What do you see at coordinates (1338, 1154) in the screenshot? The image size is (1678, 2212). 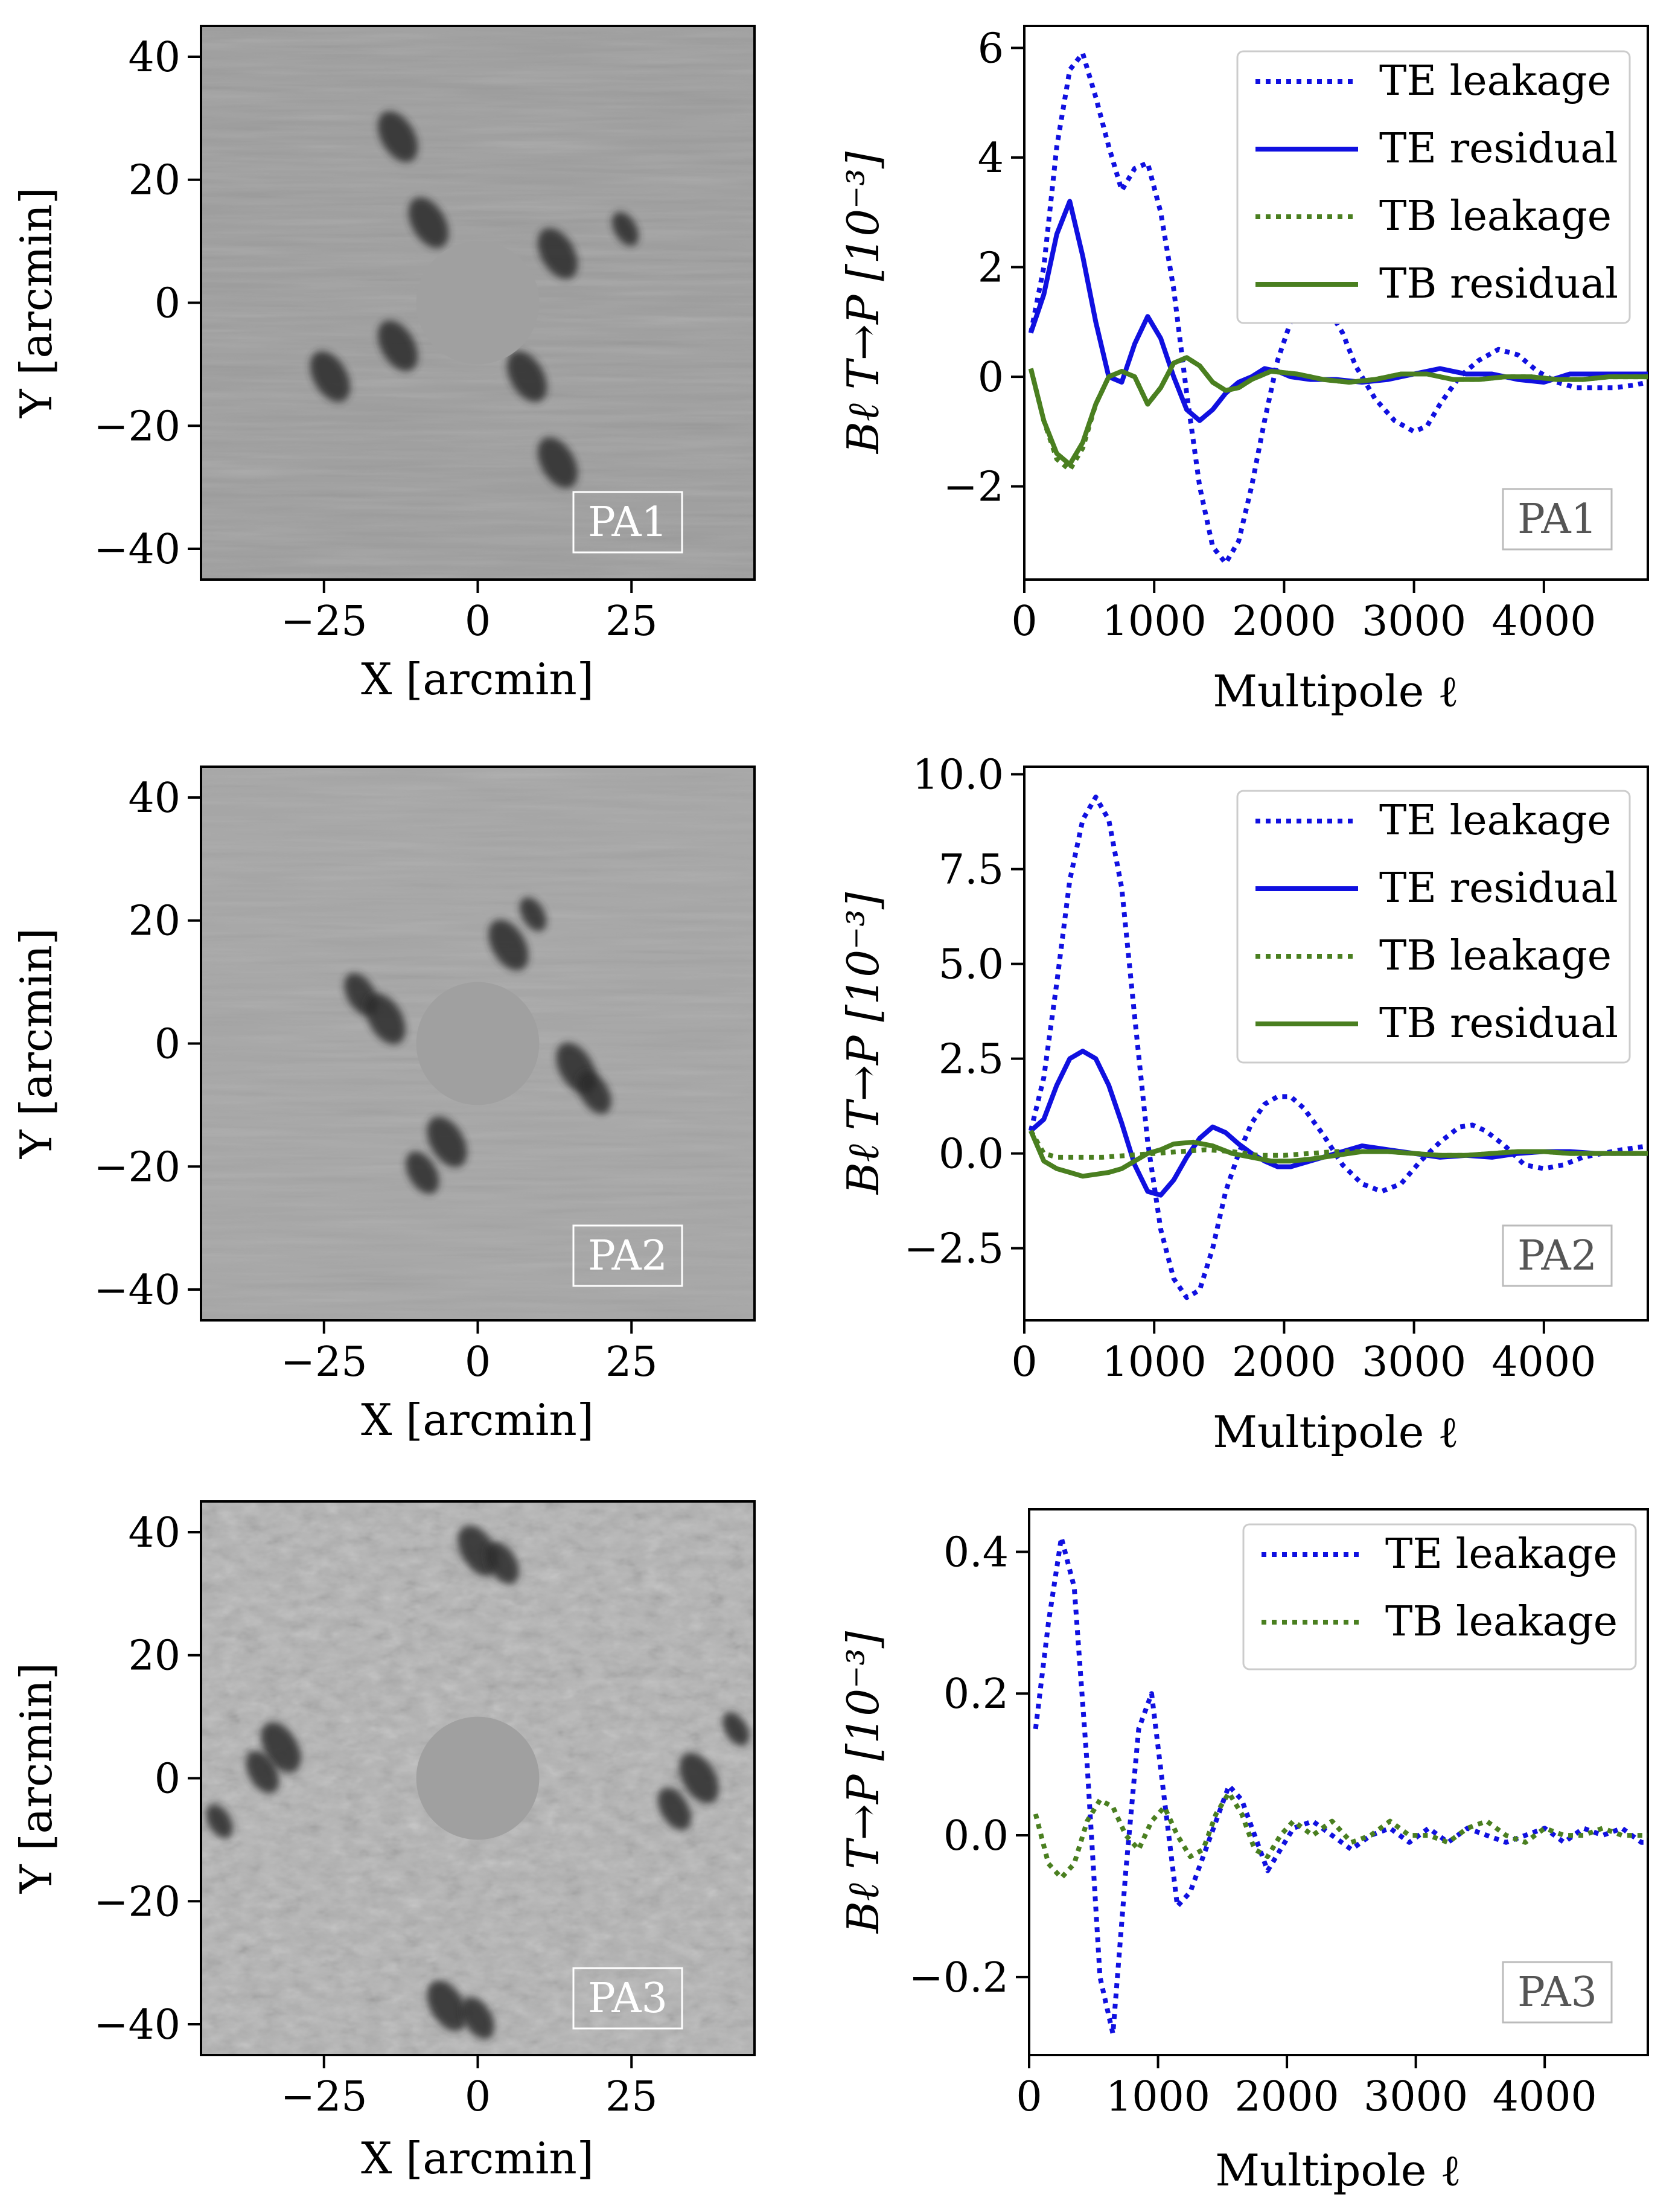 I see `spec-pa2-series-tb-residual` at bounding box center [1338, 1154].